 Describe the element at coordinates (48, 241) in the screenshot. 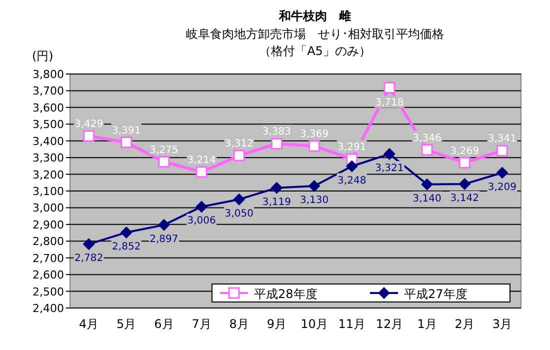

I see `y-tick-label: 2,800` at that location.